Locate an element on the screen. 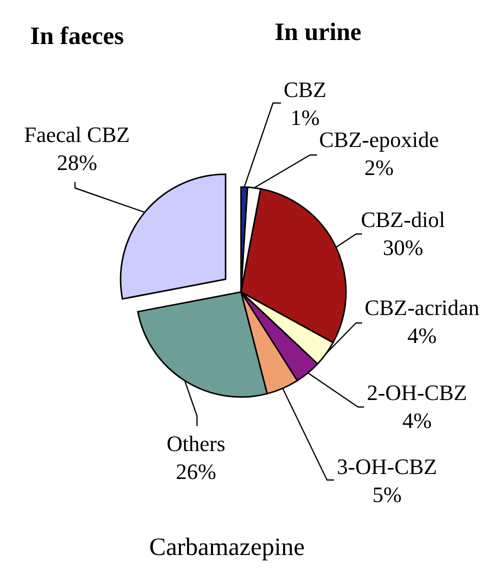 Image resolution: width=503 pixels, height=586 pixels. data-label: 5% is located at coordinates (387, 494).